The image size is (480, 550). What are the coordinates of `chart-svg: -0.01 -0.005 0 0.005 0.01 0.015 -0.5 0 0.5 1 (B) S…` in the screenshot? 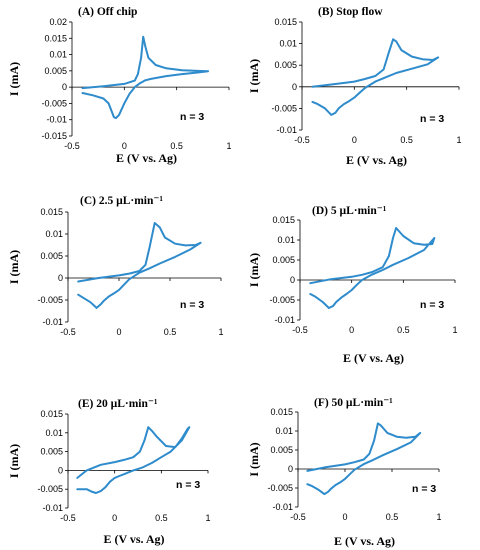 It's located at (354, 86).